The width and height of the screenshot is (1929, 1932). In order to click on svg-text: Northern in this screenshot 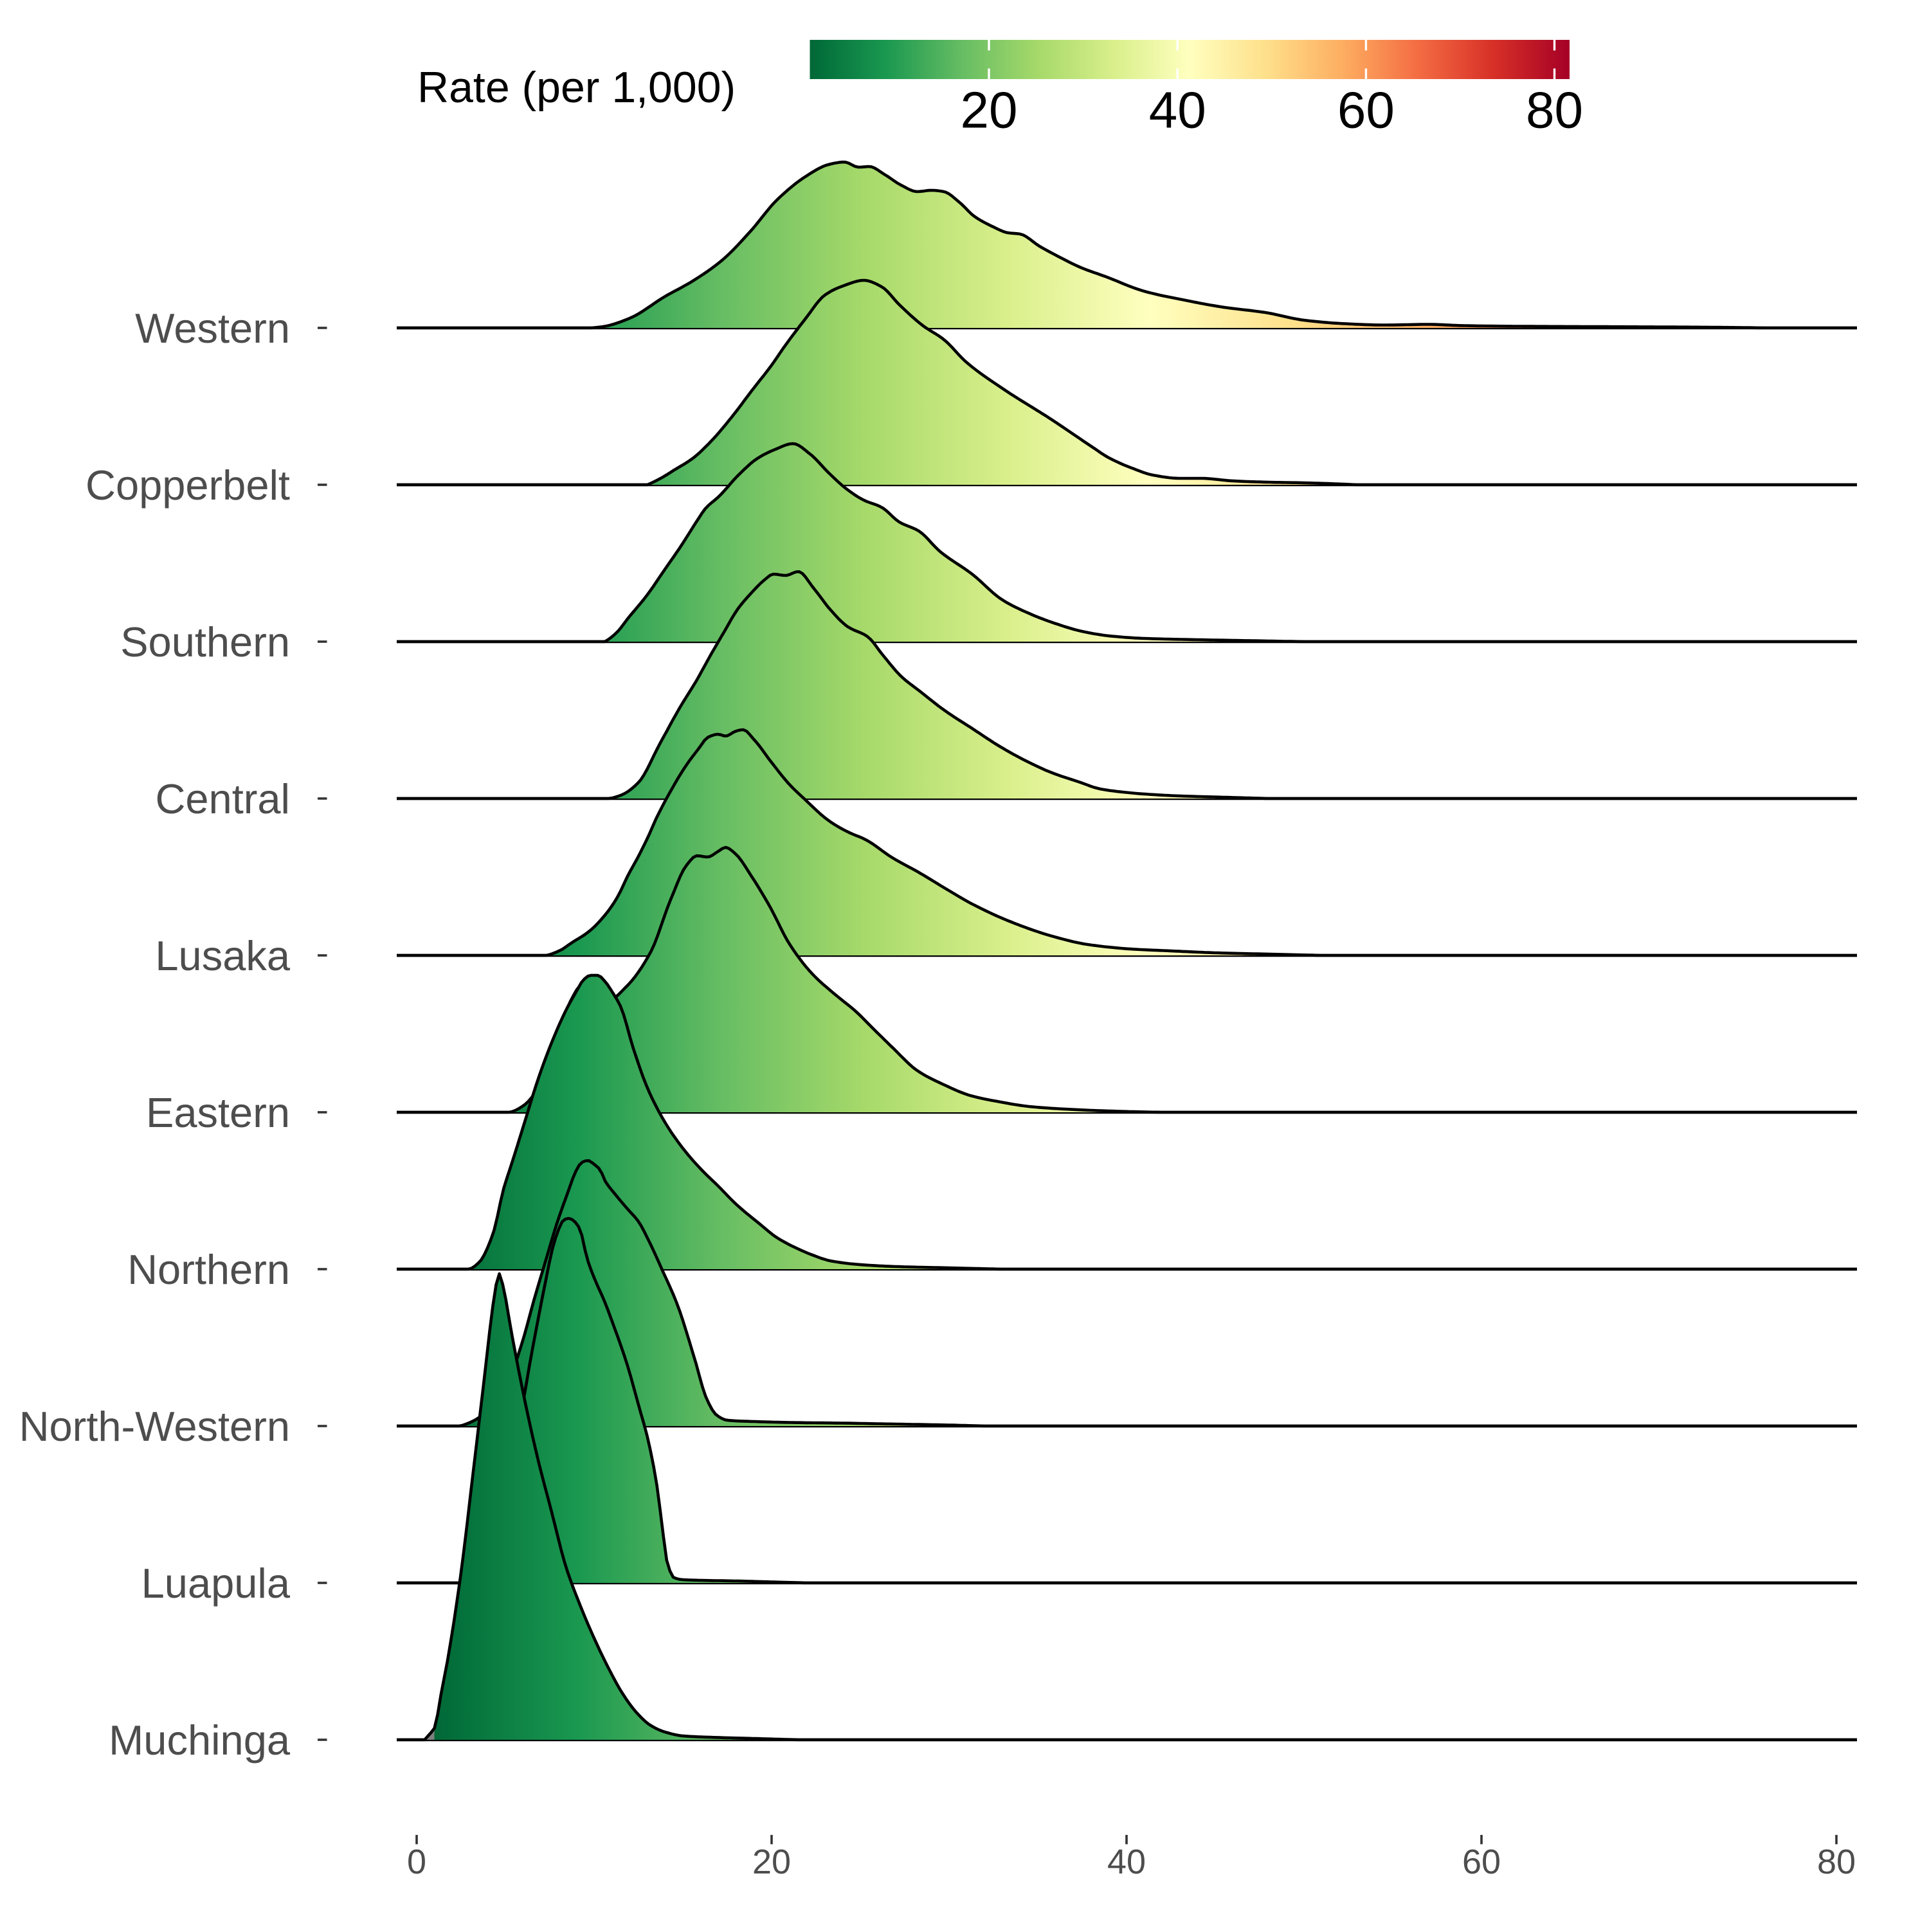, I will do `click(208, 1269)`.